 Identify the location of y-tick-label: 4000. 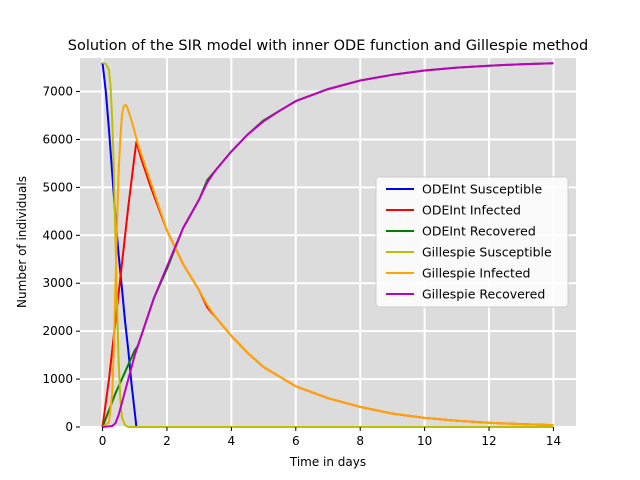
(57, 235).